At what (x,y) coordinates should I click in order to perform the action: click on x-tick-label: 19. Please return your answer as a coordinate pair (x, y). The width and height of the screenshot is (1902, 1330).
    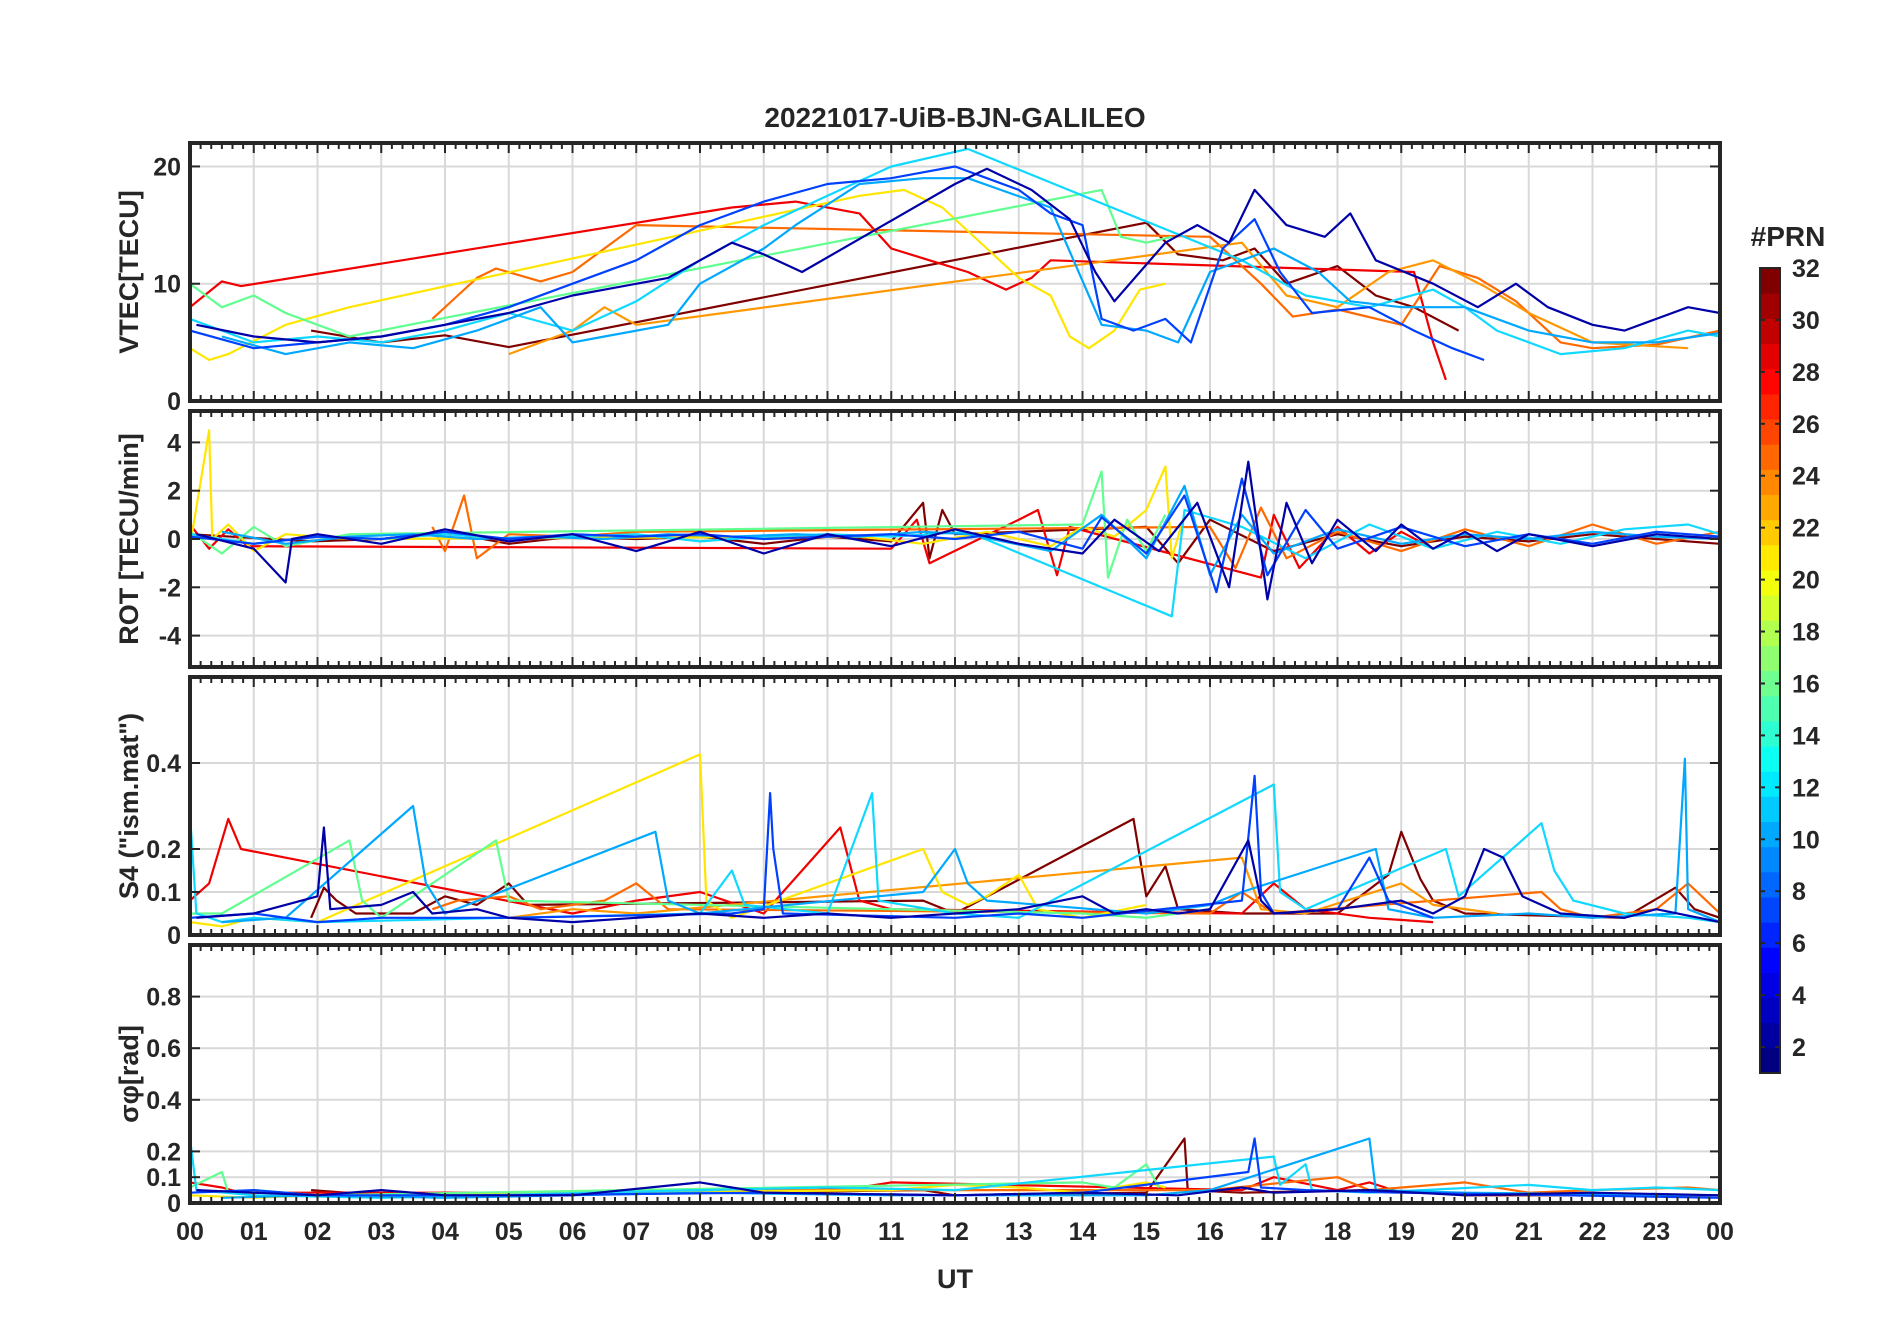
    Looking at the image, I should click on (1401, 1232).